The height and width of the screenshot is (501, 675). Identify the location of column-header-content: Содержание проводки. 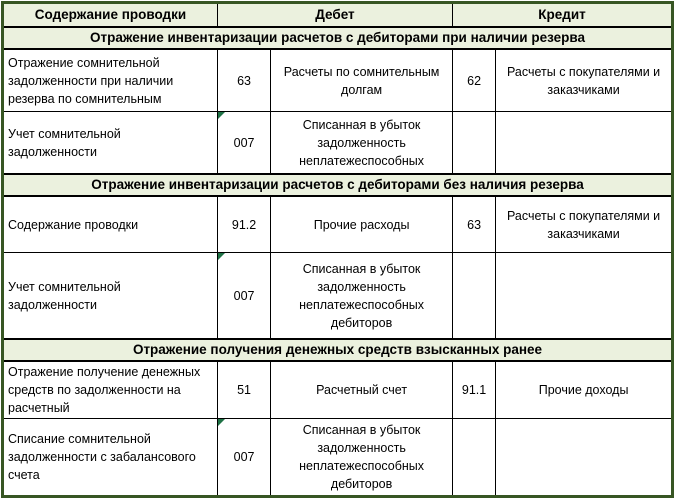
(110, 15).